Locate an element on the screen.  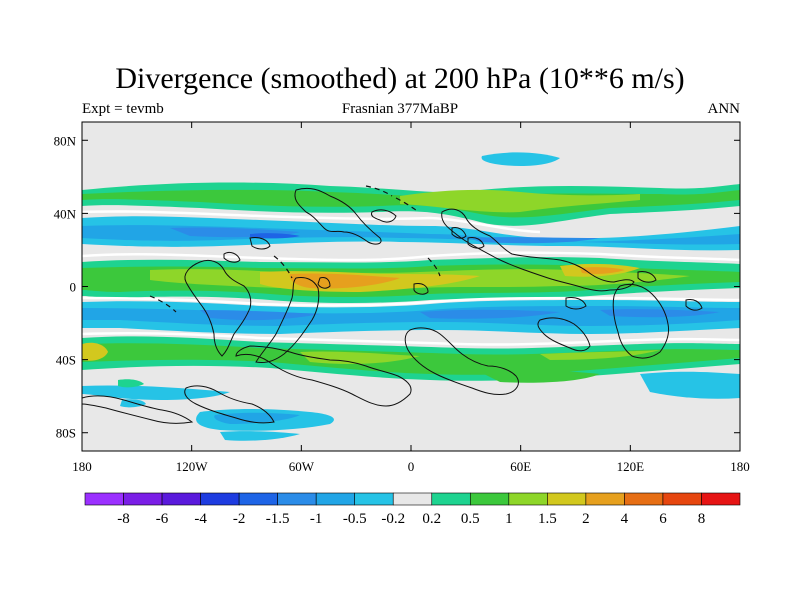
colorbar-label: -2 is located at coordinates (239, 519).